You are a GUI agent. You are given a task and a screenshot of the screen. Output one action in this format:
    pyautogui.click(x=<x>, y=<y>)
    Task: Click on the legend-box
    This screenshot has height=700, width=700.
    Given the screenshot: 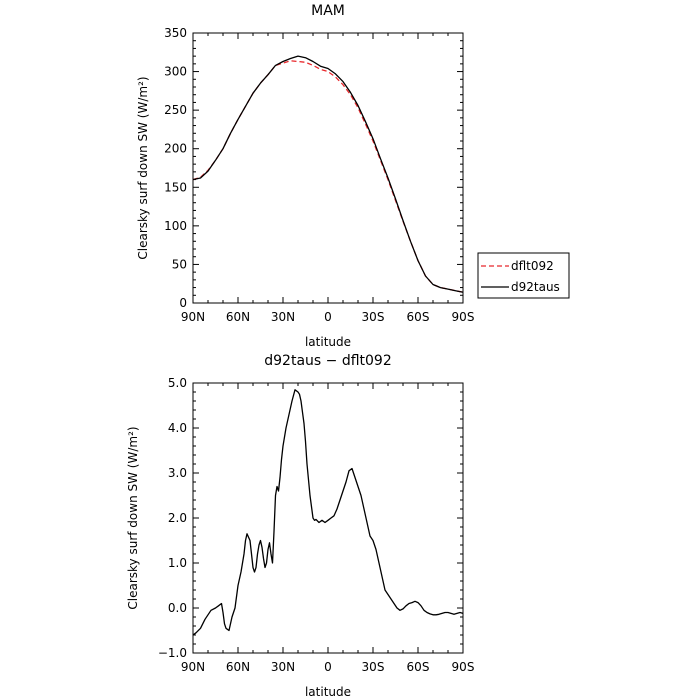 What is the action you would take?
    pyautogui.click(x=523, y=275)
    